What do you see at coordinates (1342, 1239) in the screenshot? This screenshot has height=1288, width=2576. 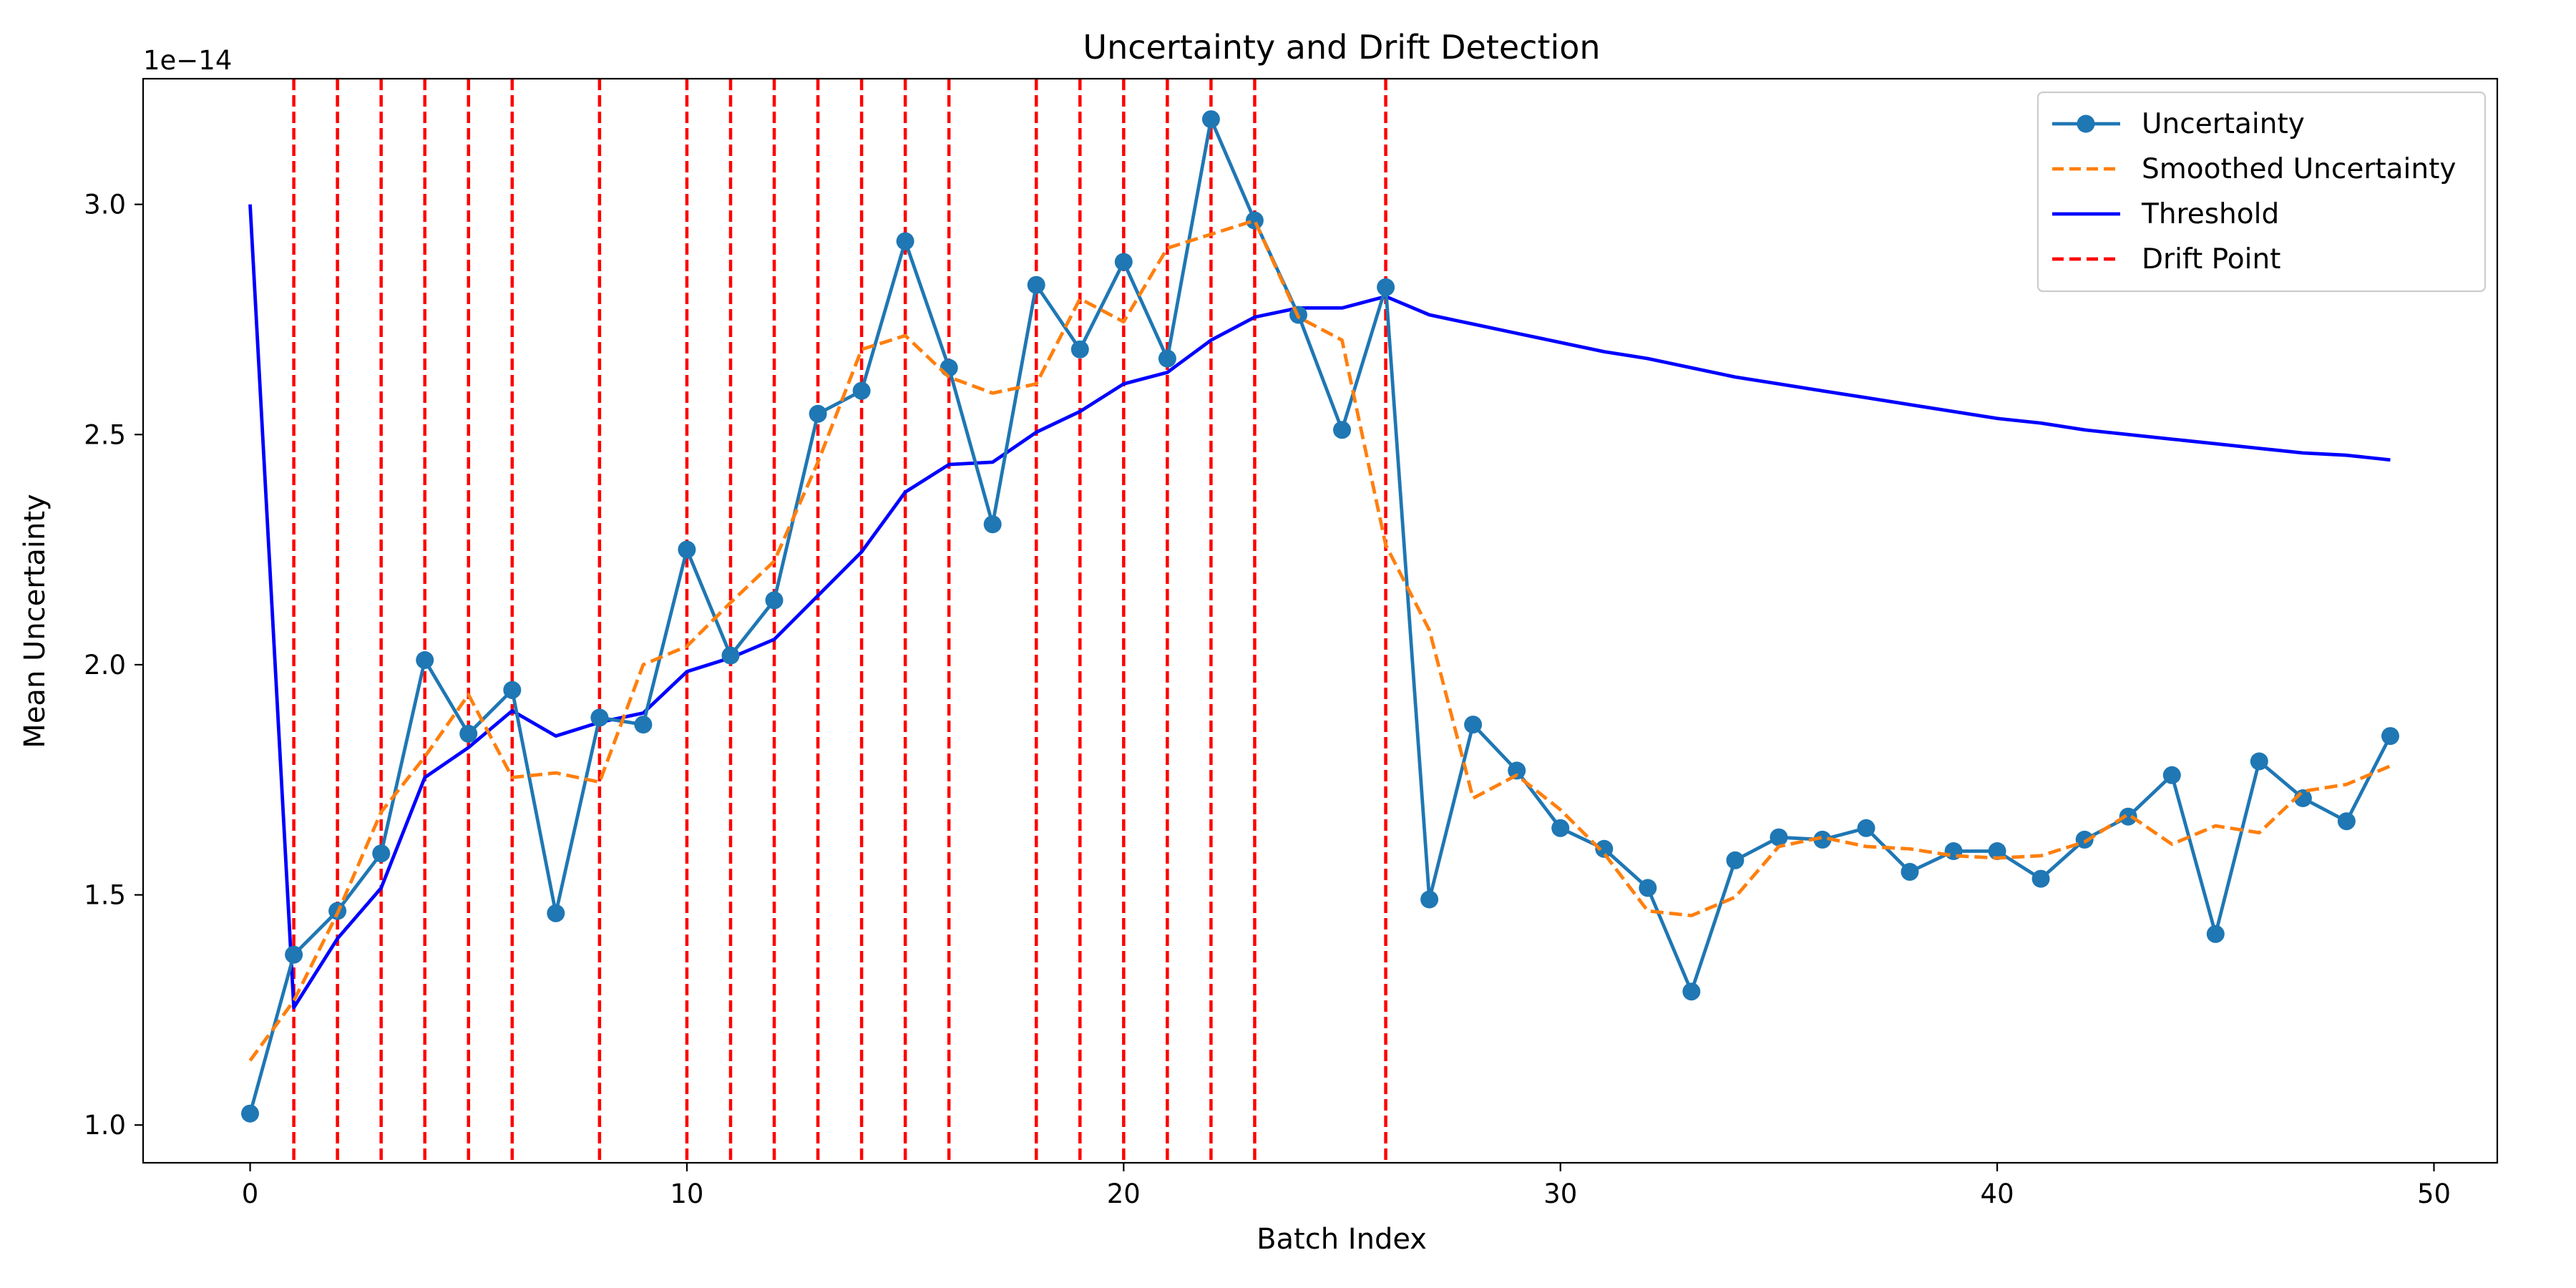 I see `x-axis-label: Batch Index` at bounding box center [1342, 1239].